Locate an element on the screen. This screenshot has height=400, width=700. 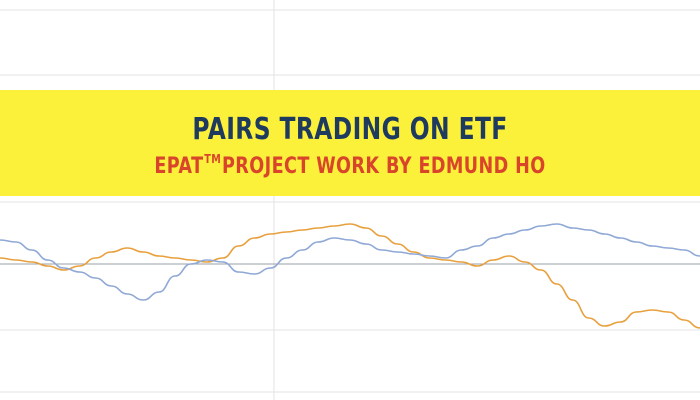
page-subtitle: EPATTMPROJECT WORK BY EDMUND HO is located at coordinates (350, 165).